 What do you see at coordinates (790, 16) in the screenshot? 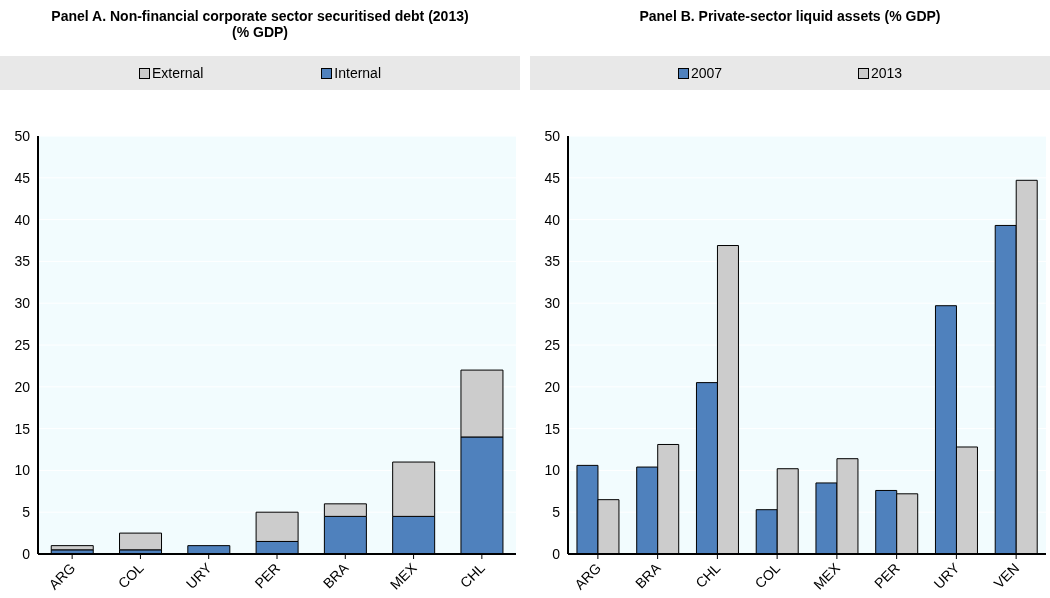
I see `chart-title: Panel B. Private-sector liquid assets (% GDP)` at bounding box center [790, 16].